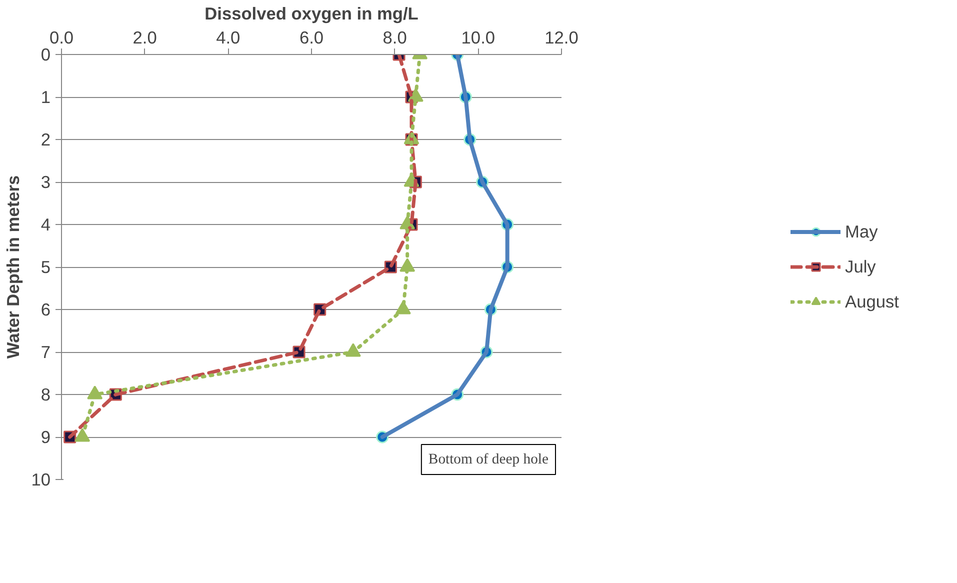 This screenshot has width=957, height=583. Describe the element at coordinates (45, 310) in the screenshot. I see `y-tick-label: 6` at that location.